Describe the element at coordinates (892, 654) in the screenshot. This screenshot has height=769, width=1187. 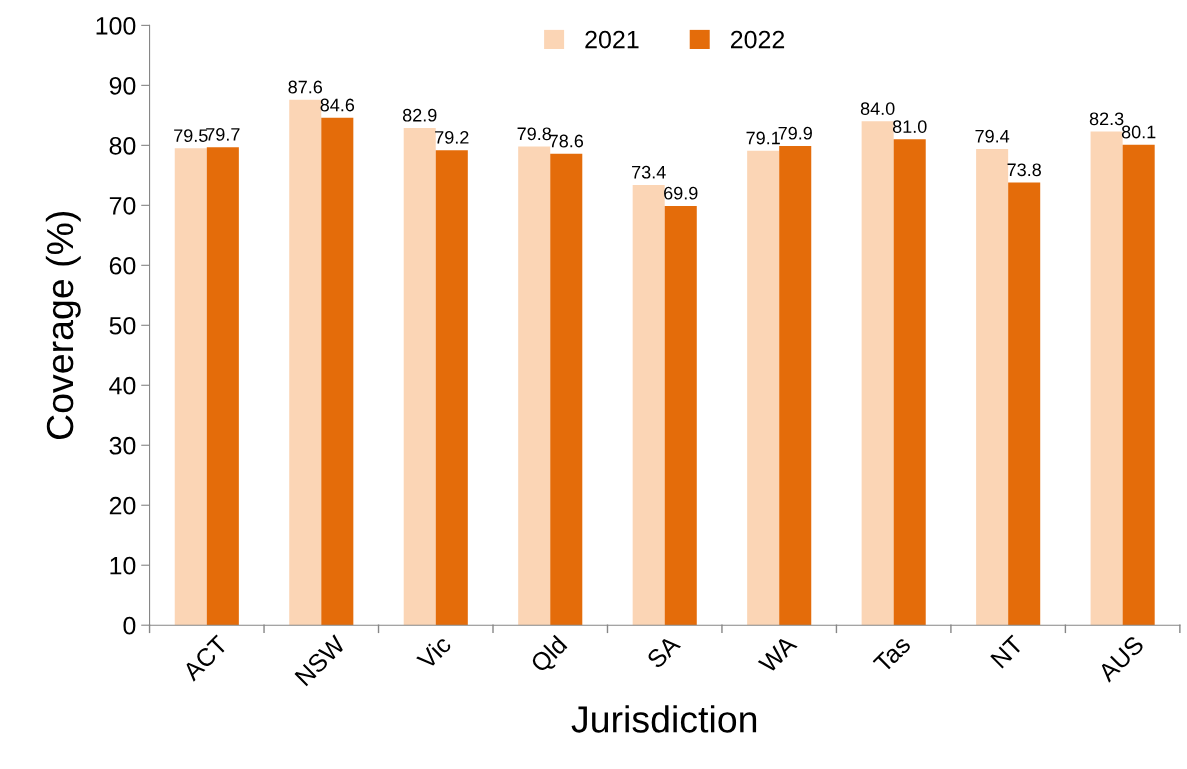
I see `x-tick-label: Tas` at that location.